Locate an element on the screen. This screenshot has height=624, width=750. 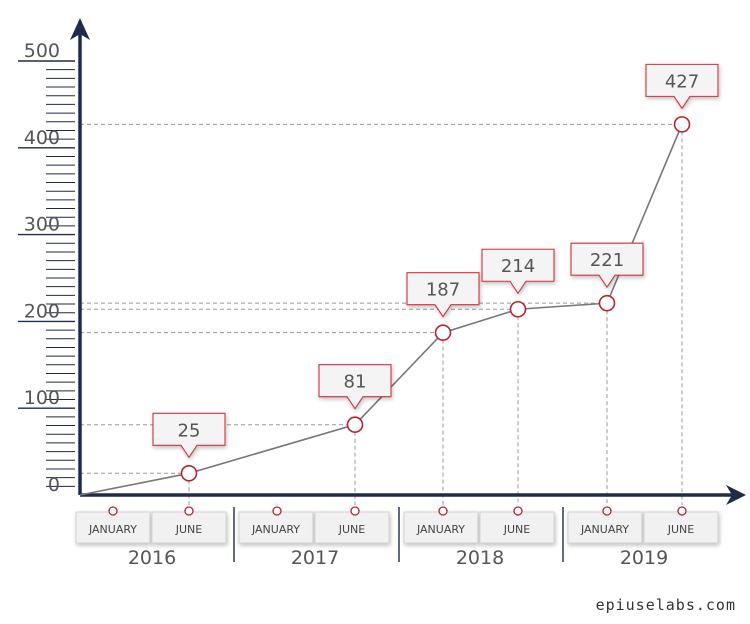
y-tick-label: 300 is located at coordinates (42, 225).